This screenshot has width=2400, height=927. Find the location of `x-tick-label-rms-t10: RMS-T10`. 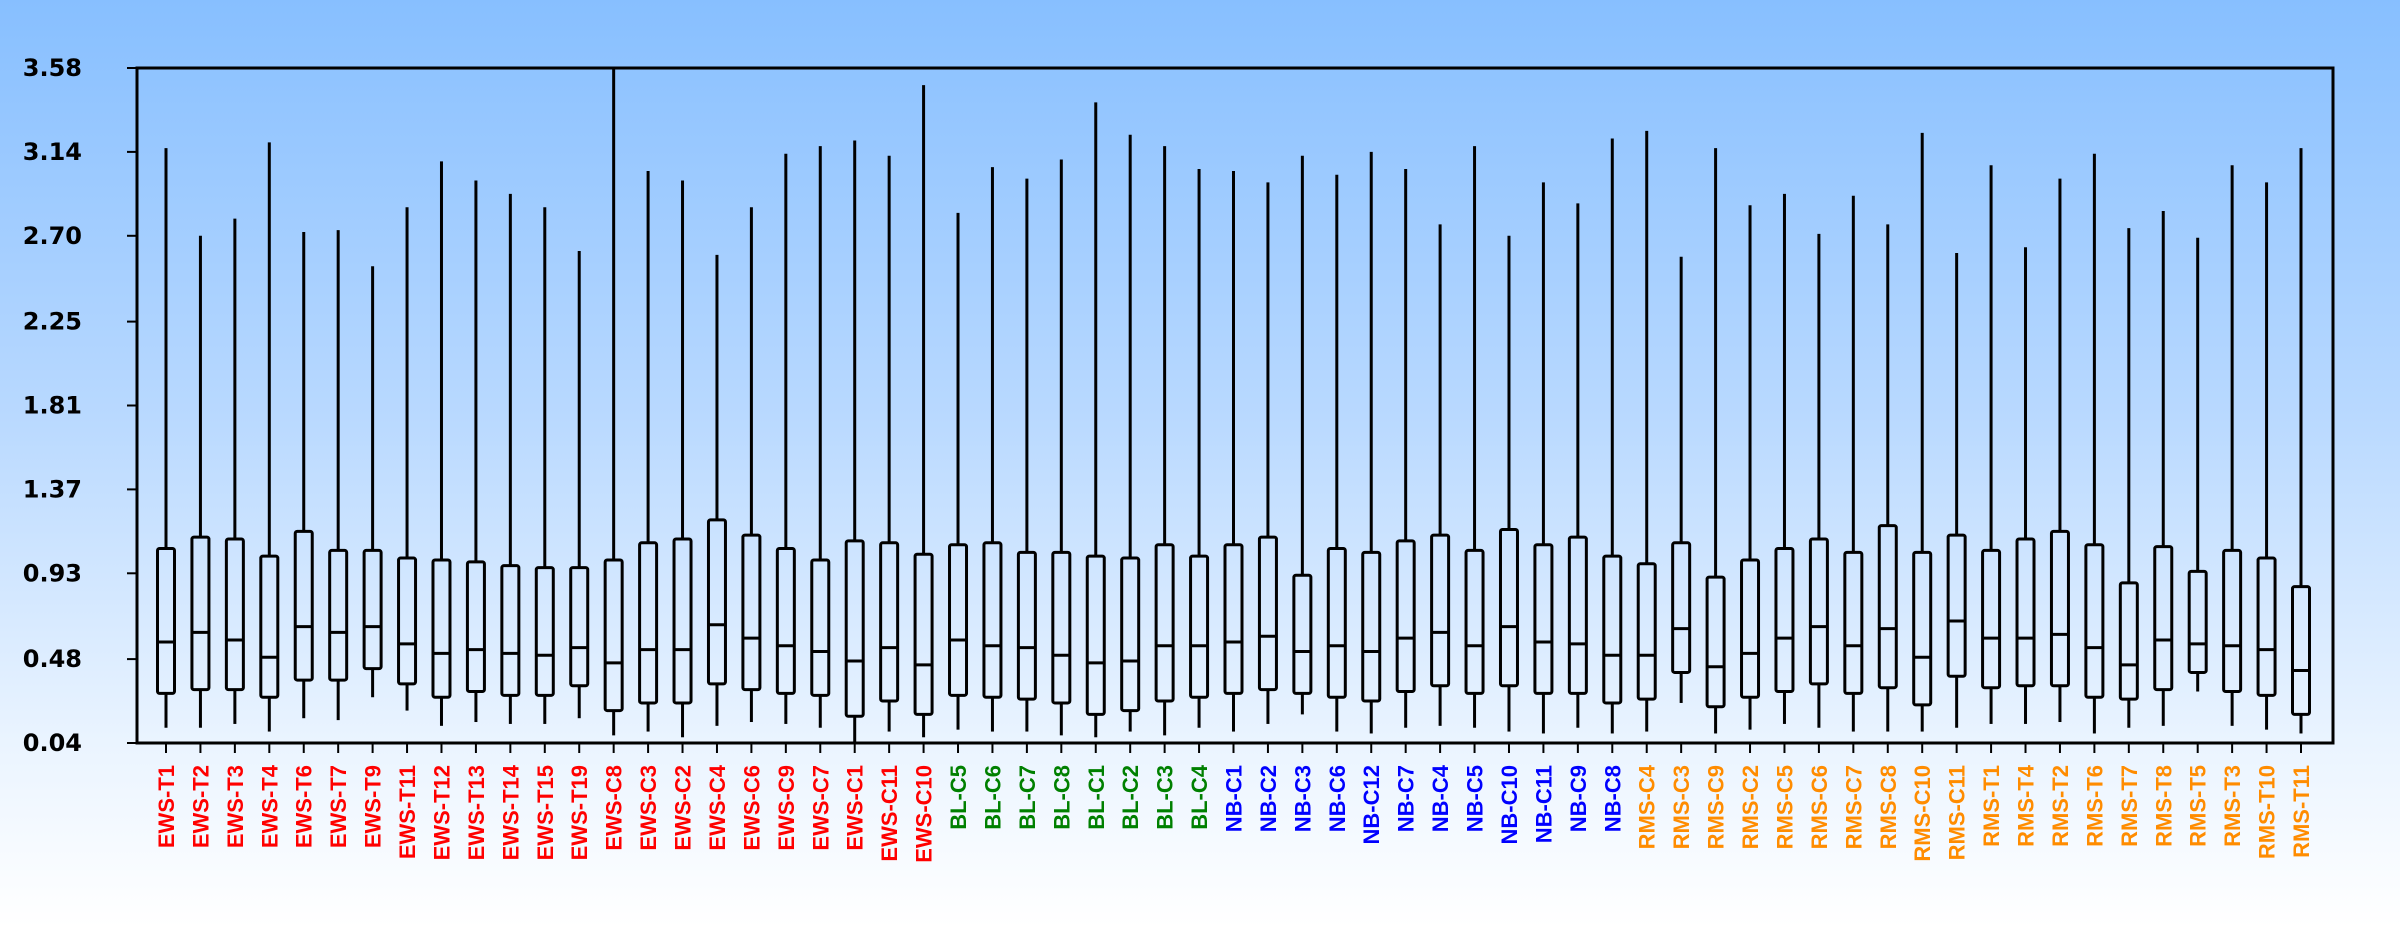

x-tick-label-rms-t10: RMS-T10 is located at coordinates (2267, 812).